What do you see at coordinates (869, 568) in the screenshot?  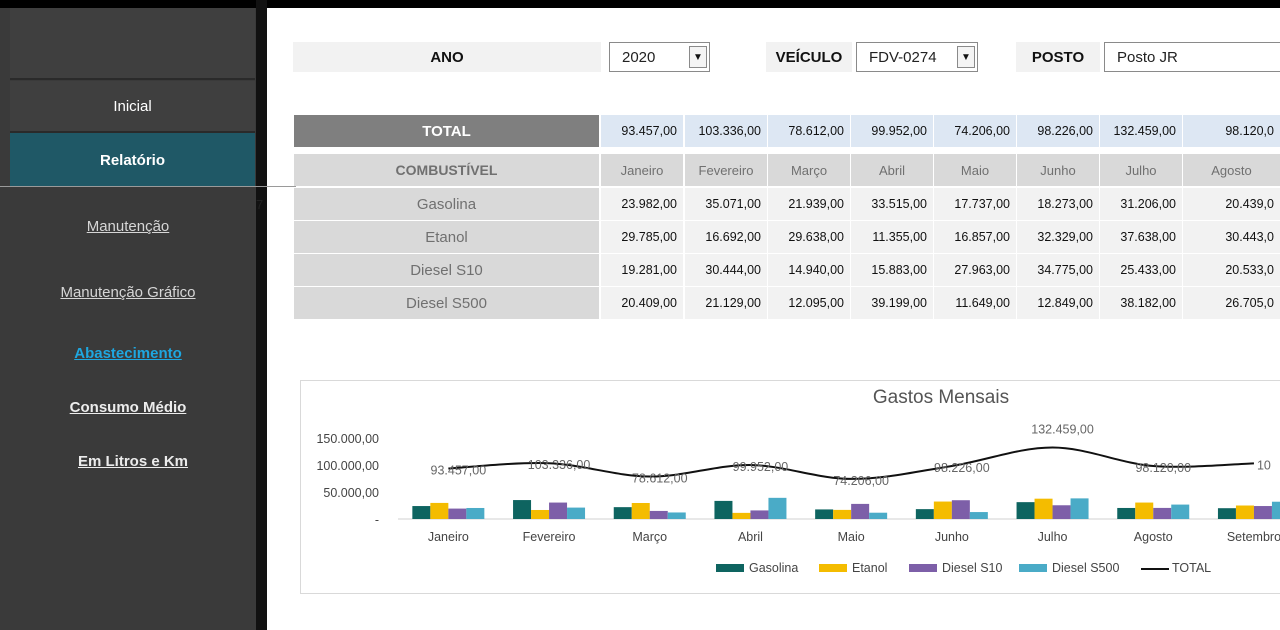 I see `legend-label: Etanol` at bounding box center [869, 568].